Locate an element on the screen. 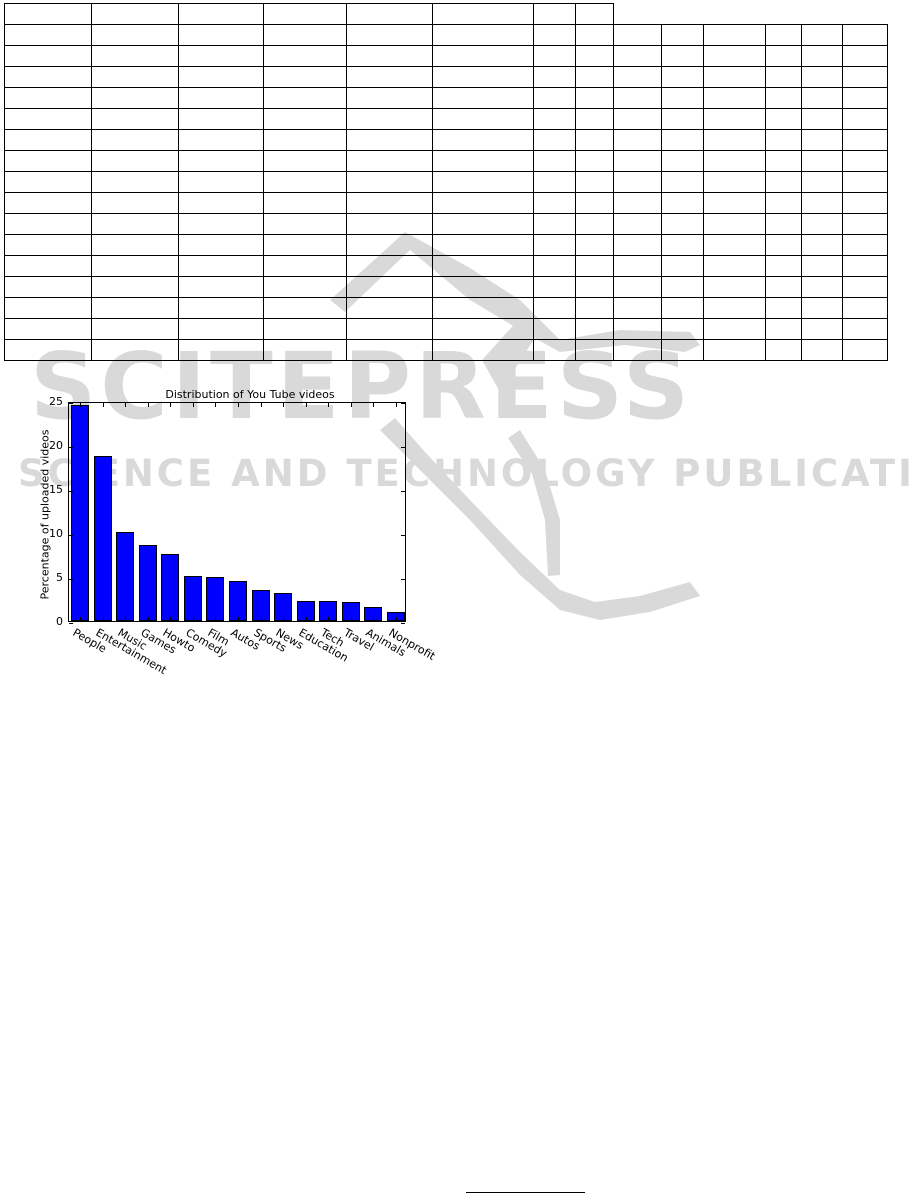 The width and height of the screenshot is (910, 1198). chart-y-tick-label: 10 is located at coordinates (56, 533).